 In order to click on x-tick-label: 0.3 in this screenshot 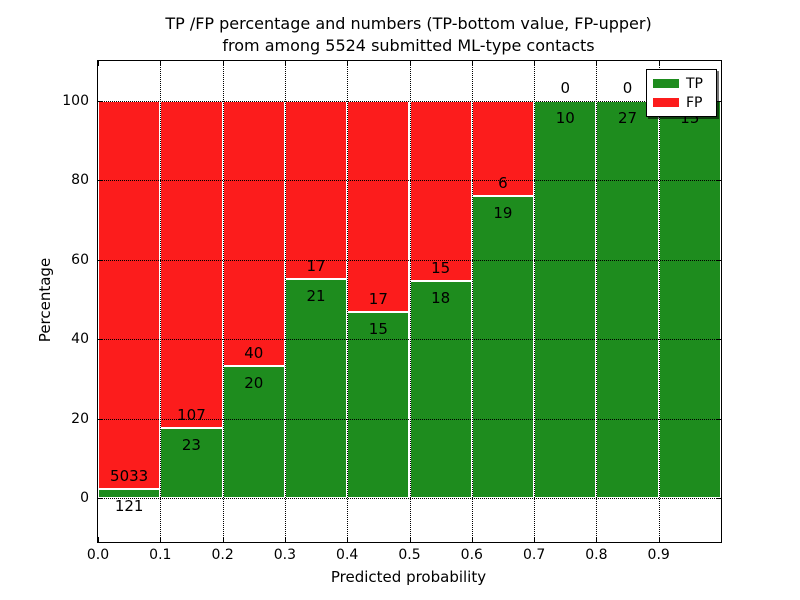, I will do `click(285, 555)`.